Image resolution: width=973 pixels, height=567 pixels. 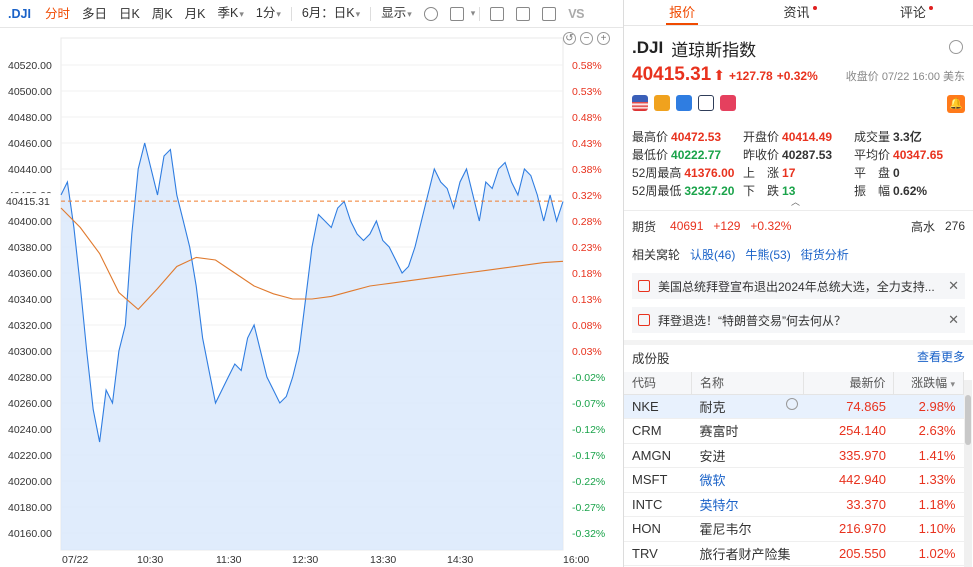 What do you see at coordinates (956, 47) in the screenshot?
I see `gear-icon` at bounding box center [956, 47].